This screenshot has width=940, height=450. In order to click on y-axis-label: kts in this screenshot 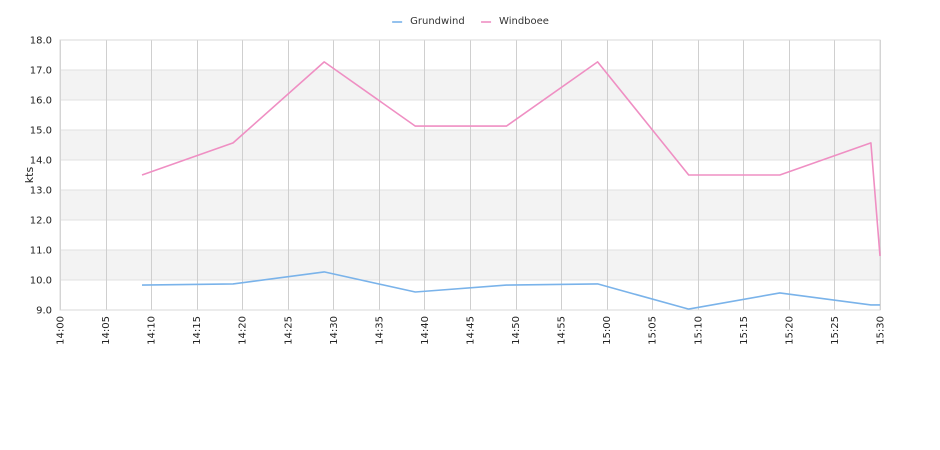, I will do `click(29, 175)`.